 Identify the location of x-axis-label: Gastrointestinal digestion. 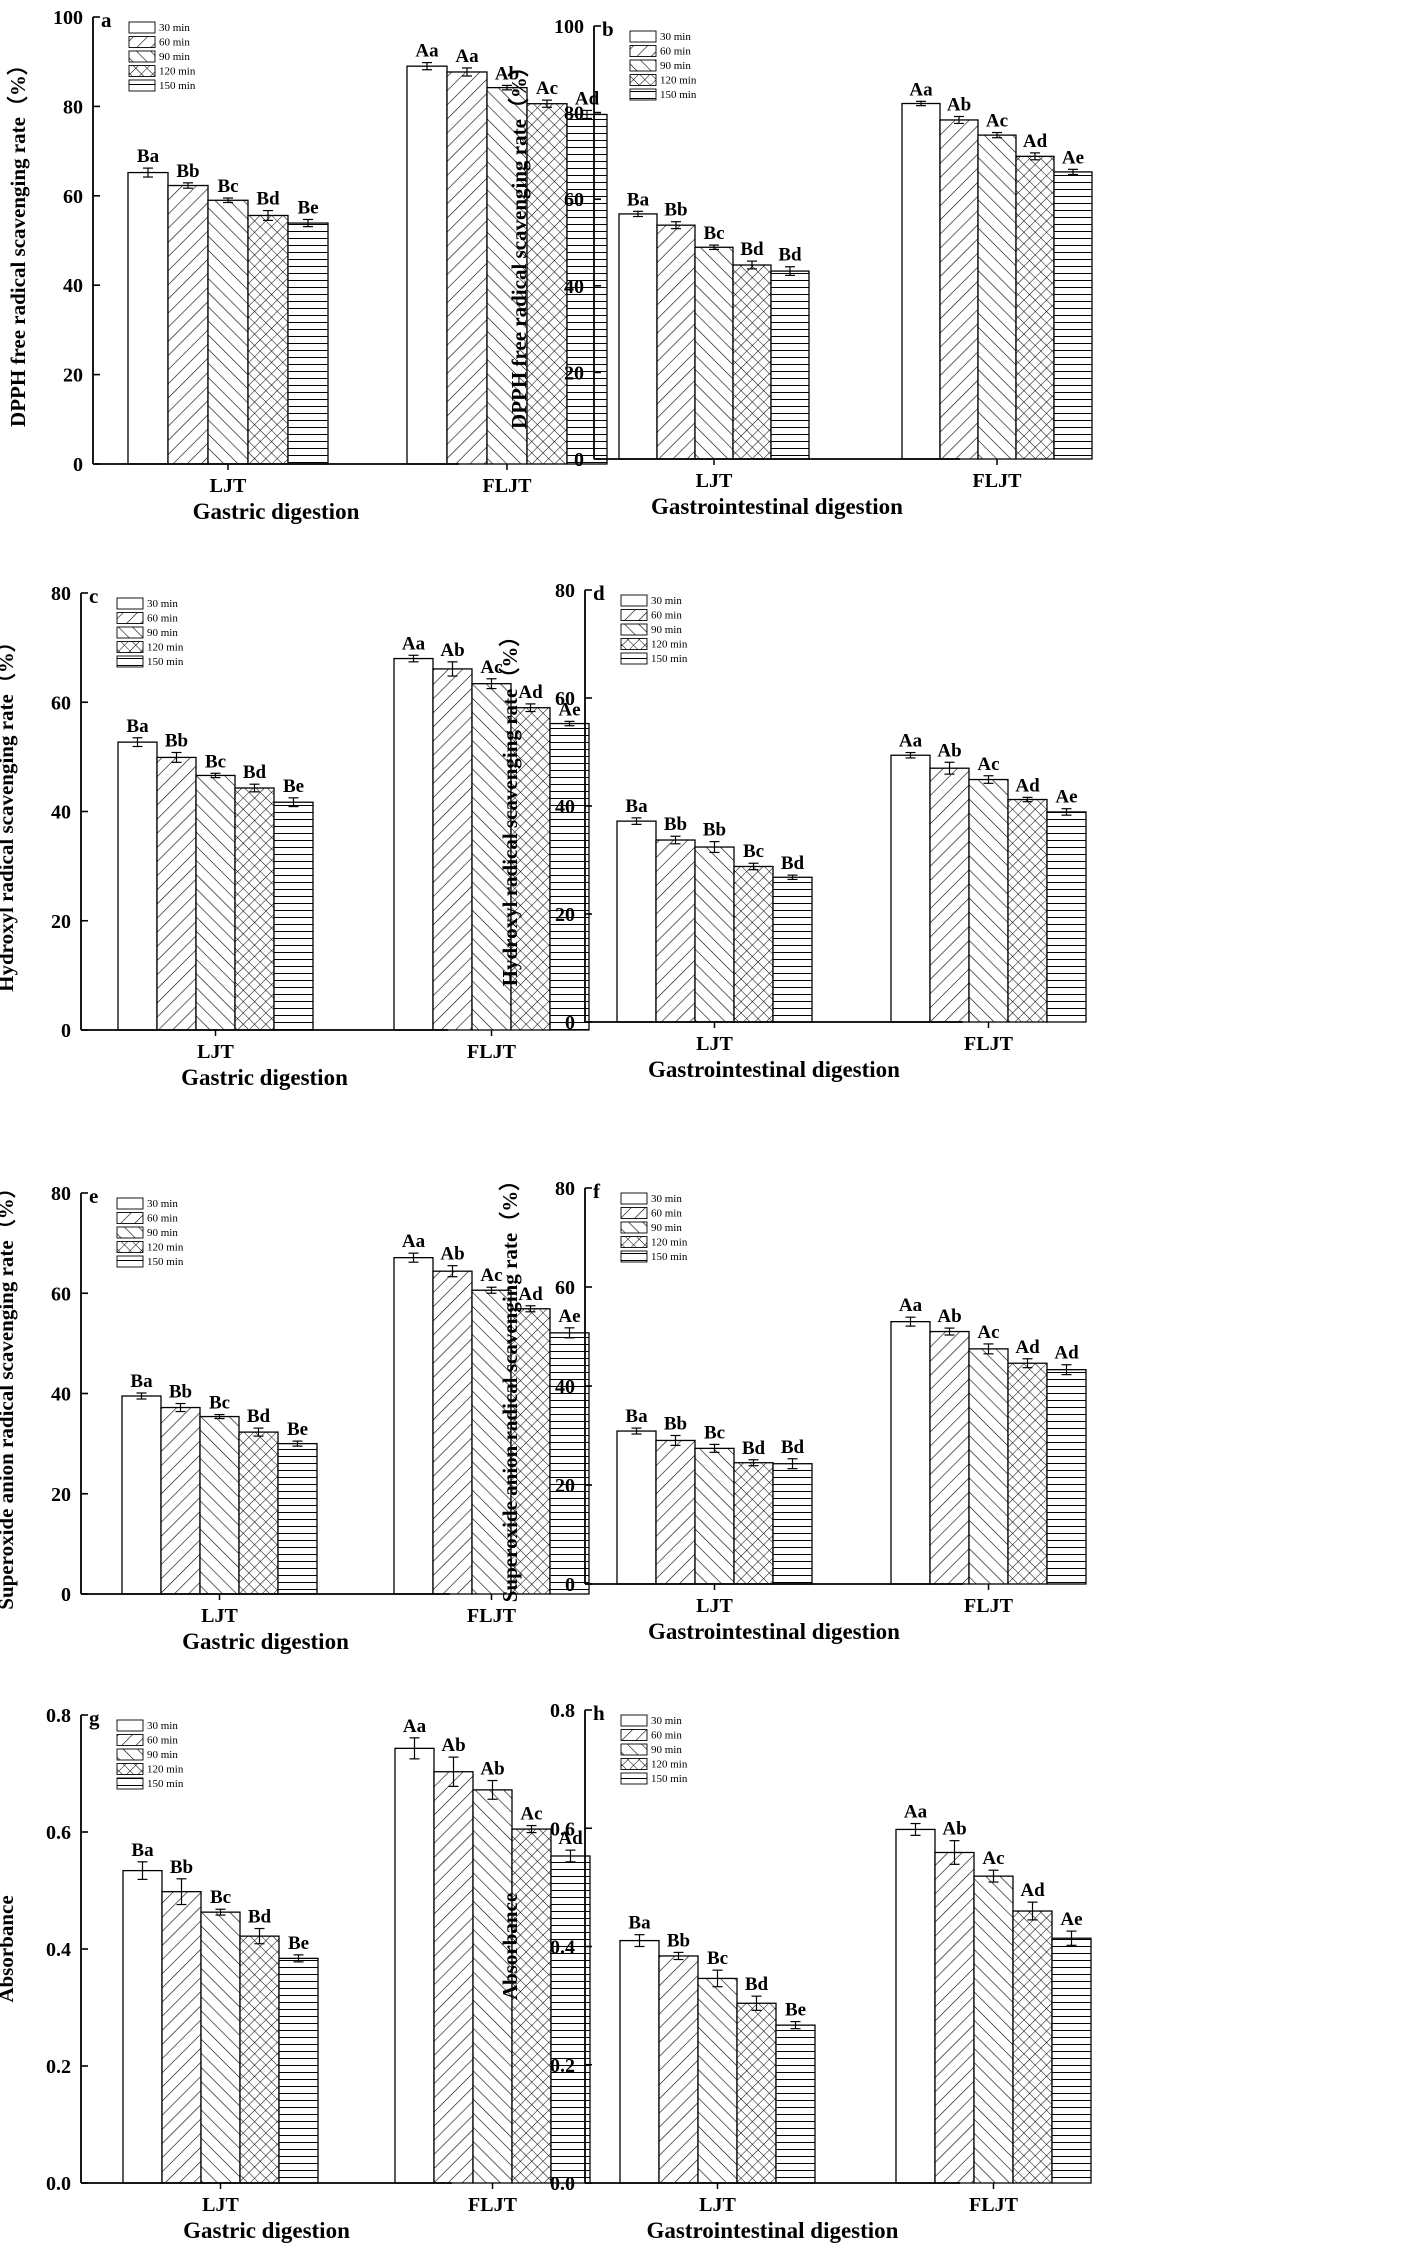
(777, 506).